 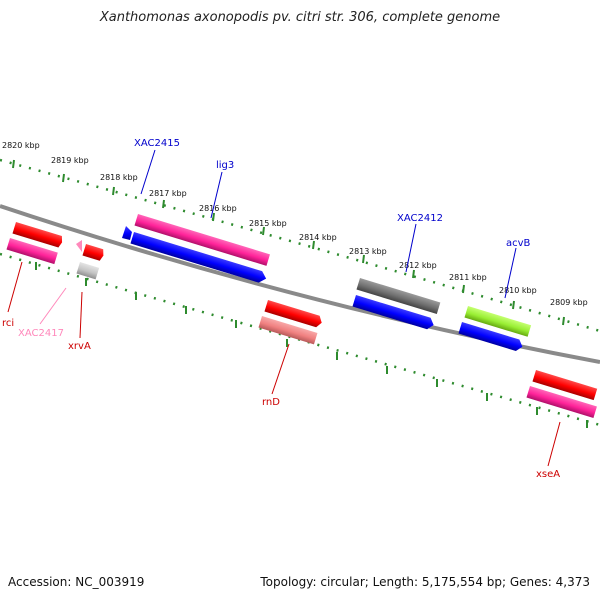 I want to click on gene-feature-xac2417, so click(x=79, y=246).